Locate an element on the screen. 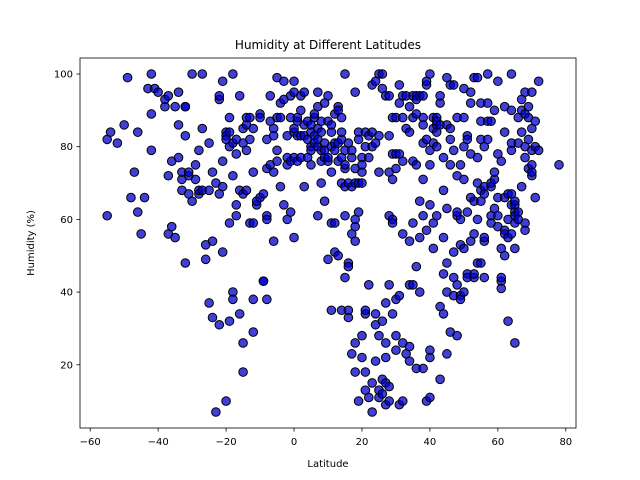  x-tick-label: 60 is located at coordinates (497, 442).